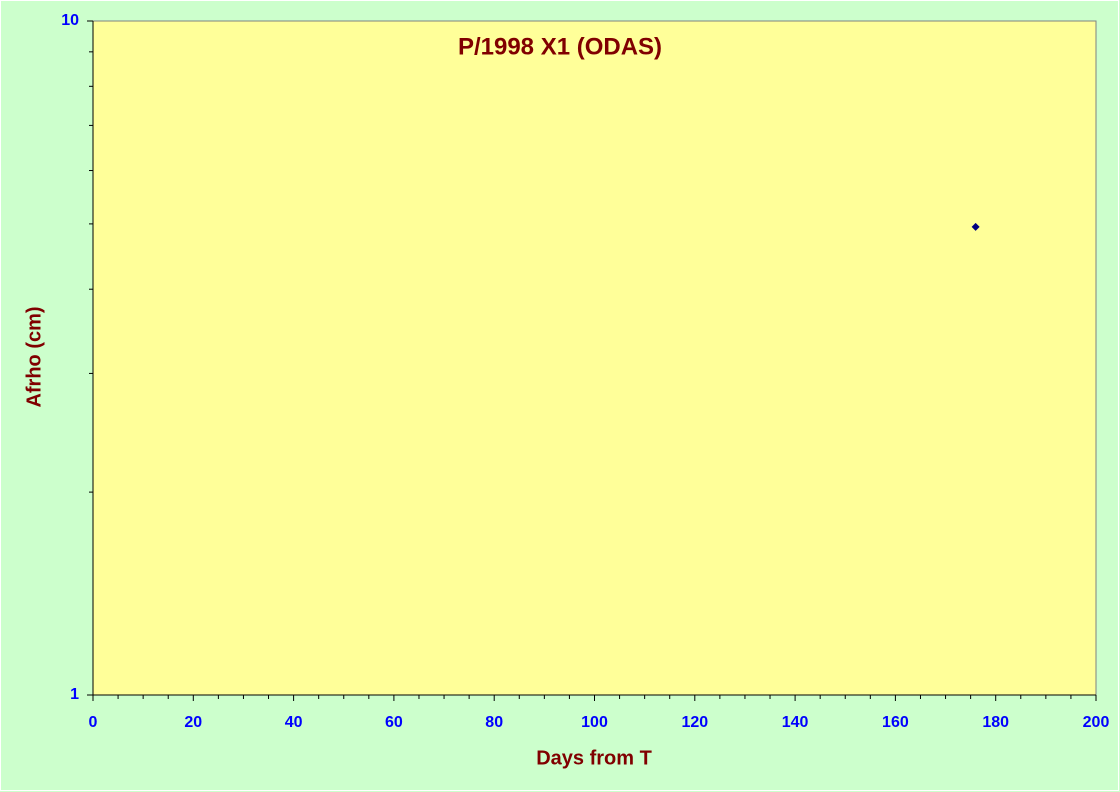  Describe the element at coordinates (294, 722) in the screenshot. I see `x-tick-label: 40` at that location.